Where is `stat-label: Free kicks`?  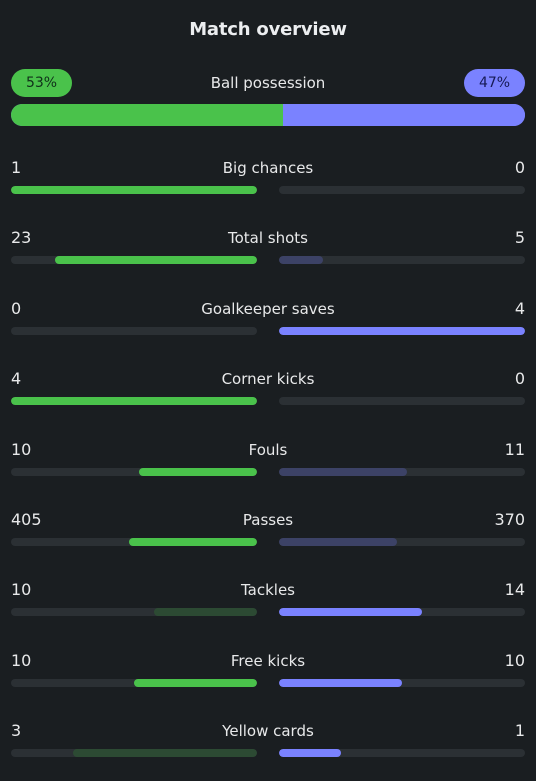 stat-label: Free kicks is located at coordinates (268, 661).